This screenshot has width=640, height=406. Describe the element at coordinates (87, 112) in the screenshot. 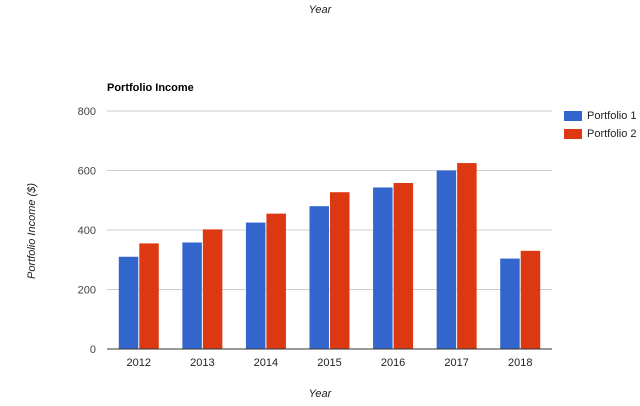

I see `y-tick-label: 800` at that location.